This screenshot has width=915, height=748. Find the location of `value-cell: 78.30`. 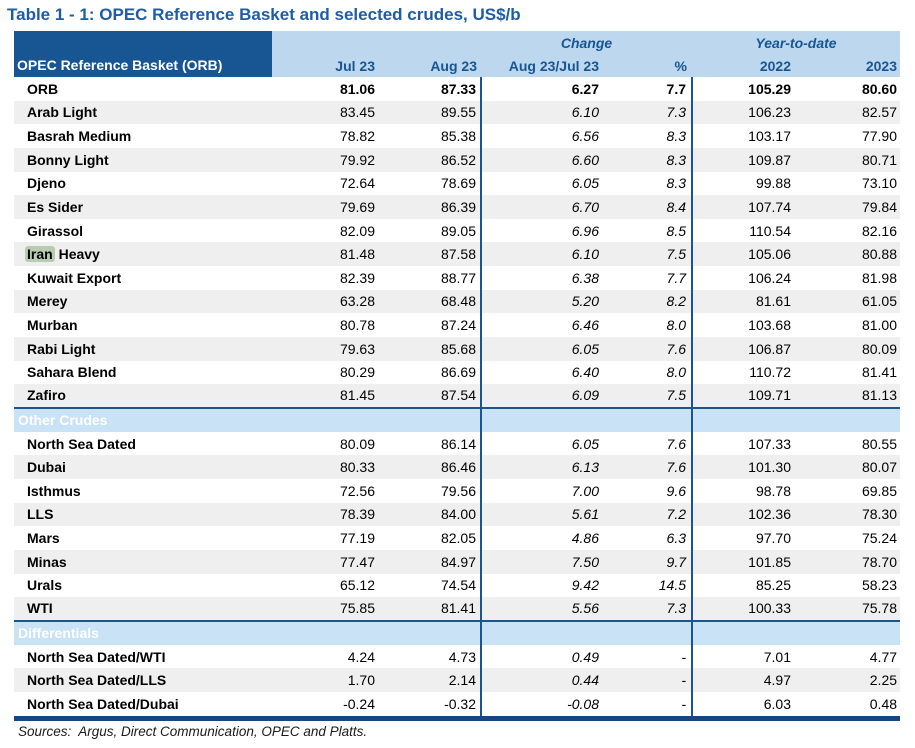

value-cell: 78.30 is located at coordinates (849, 514).